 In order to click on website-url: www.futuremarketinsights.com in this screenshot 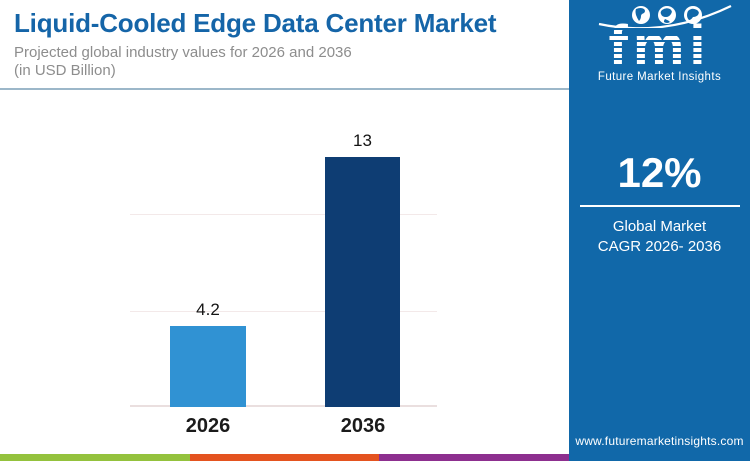, I will do `click(659, 441)`.